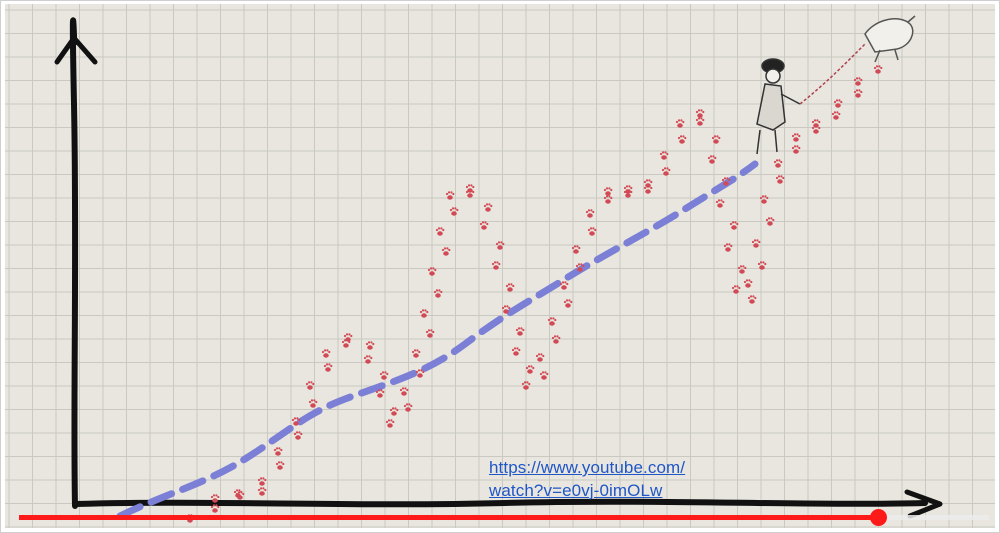 The width and height of the screenshot is (1000, 533). Describe the element at coordinates (923, 504) in the screenshot. I see `x-axis-arrow-icon` at that location.